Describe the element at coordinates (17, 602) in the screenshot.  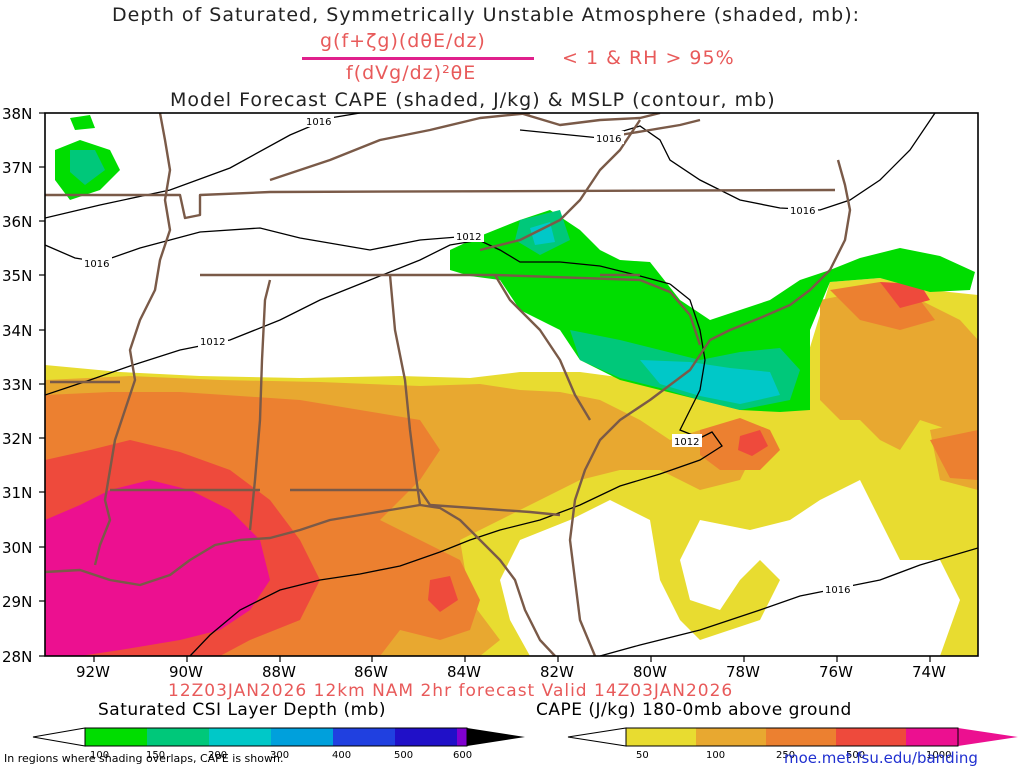
I see `lat-label: 29N` at that location.